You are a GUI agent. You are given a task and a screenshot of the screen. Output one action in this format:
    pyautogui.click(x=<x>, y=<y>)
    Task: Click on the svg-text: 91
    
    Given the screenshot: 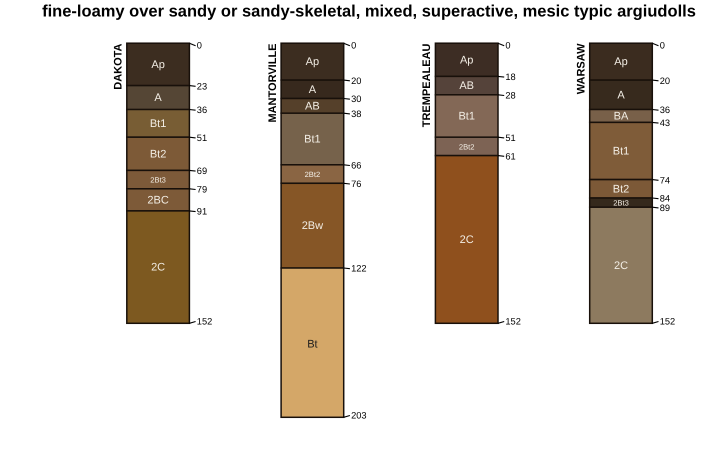 What is the action you would take?
    pyautogui.click(x=202, y=212)
    